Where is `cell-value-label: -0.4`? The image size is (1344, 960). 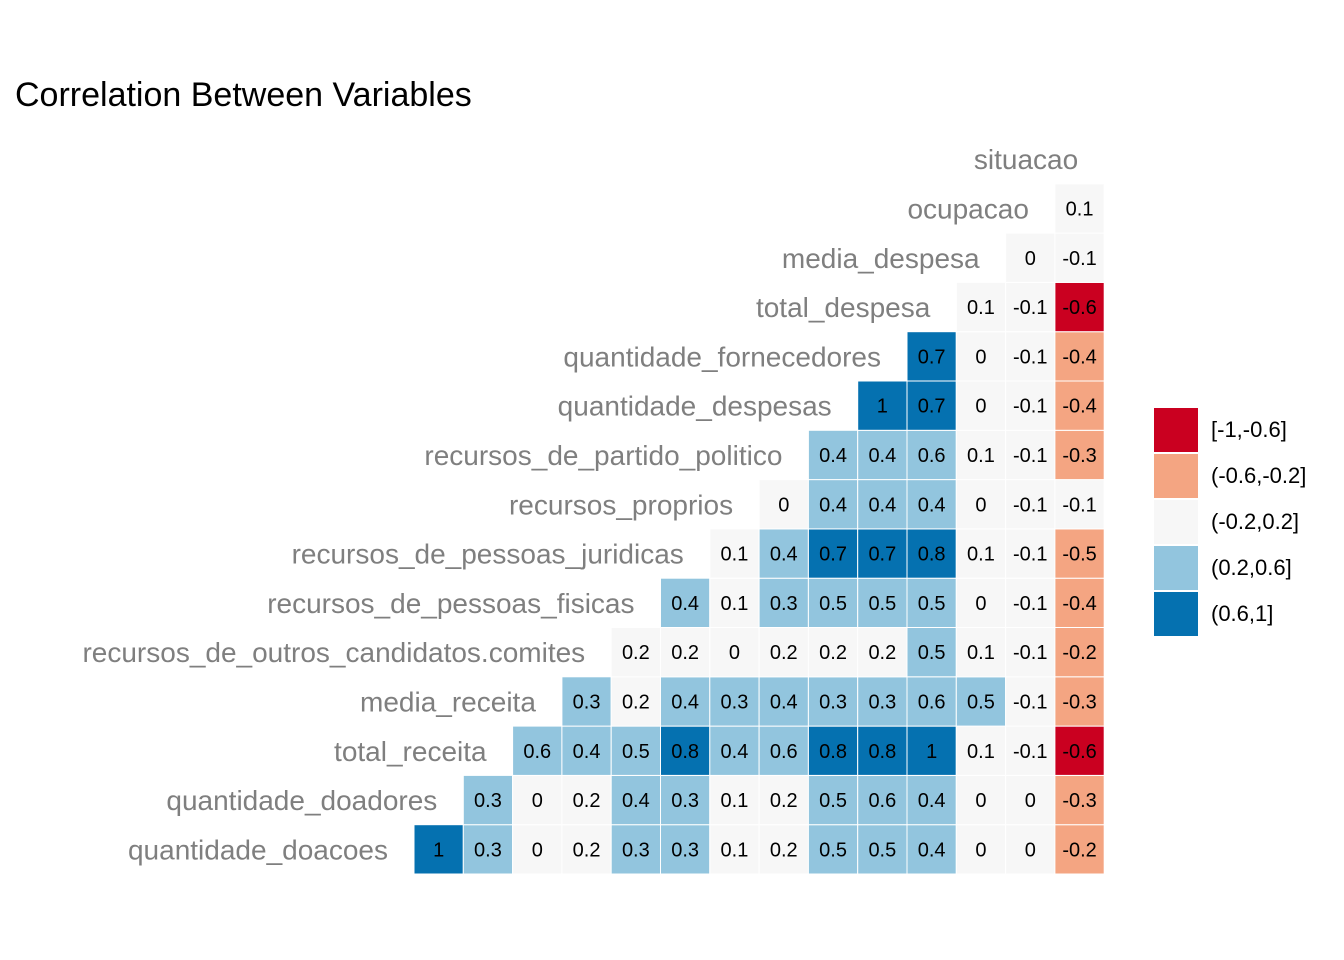 cell-value-label: -0.4 is located at coordinates (1079, 604).